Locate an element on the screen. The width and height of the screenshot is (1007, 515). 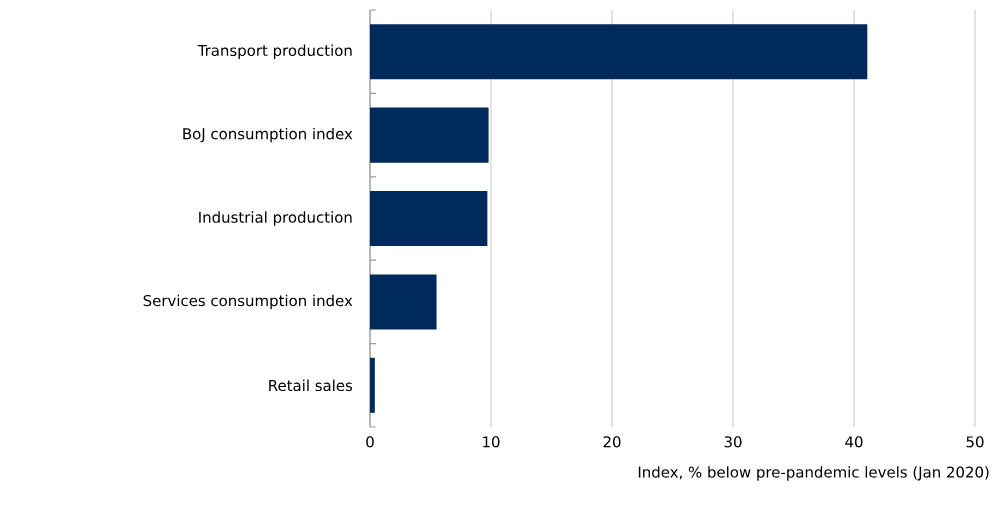
x-axis-title: Index, % below pre-pandemic levels (Jan 2020) is located at coordinates (813, 473).